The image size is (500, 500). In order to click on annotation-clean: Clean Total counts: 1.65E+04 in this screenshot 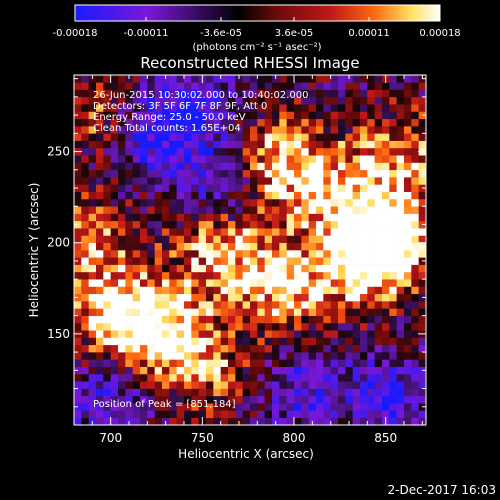, I will do `click(167, 128)`.